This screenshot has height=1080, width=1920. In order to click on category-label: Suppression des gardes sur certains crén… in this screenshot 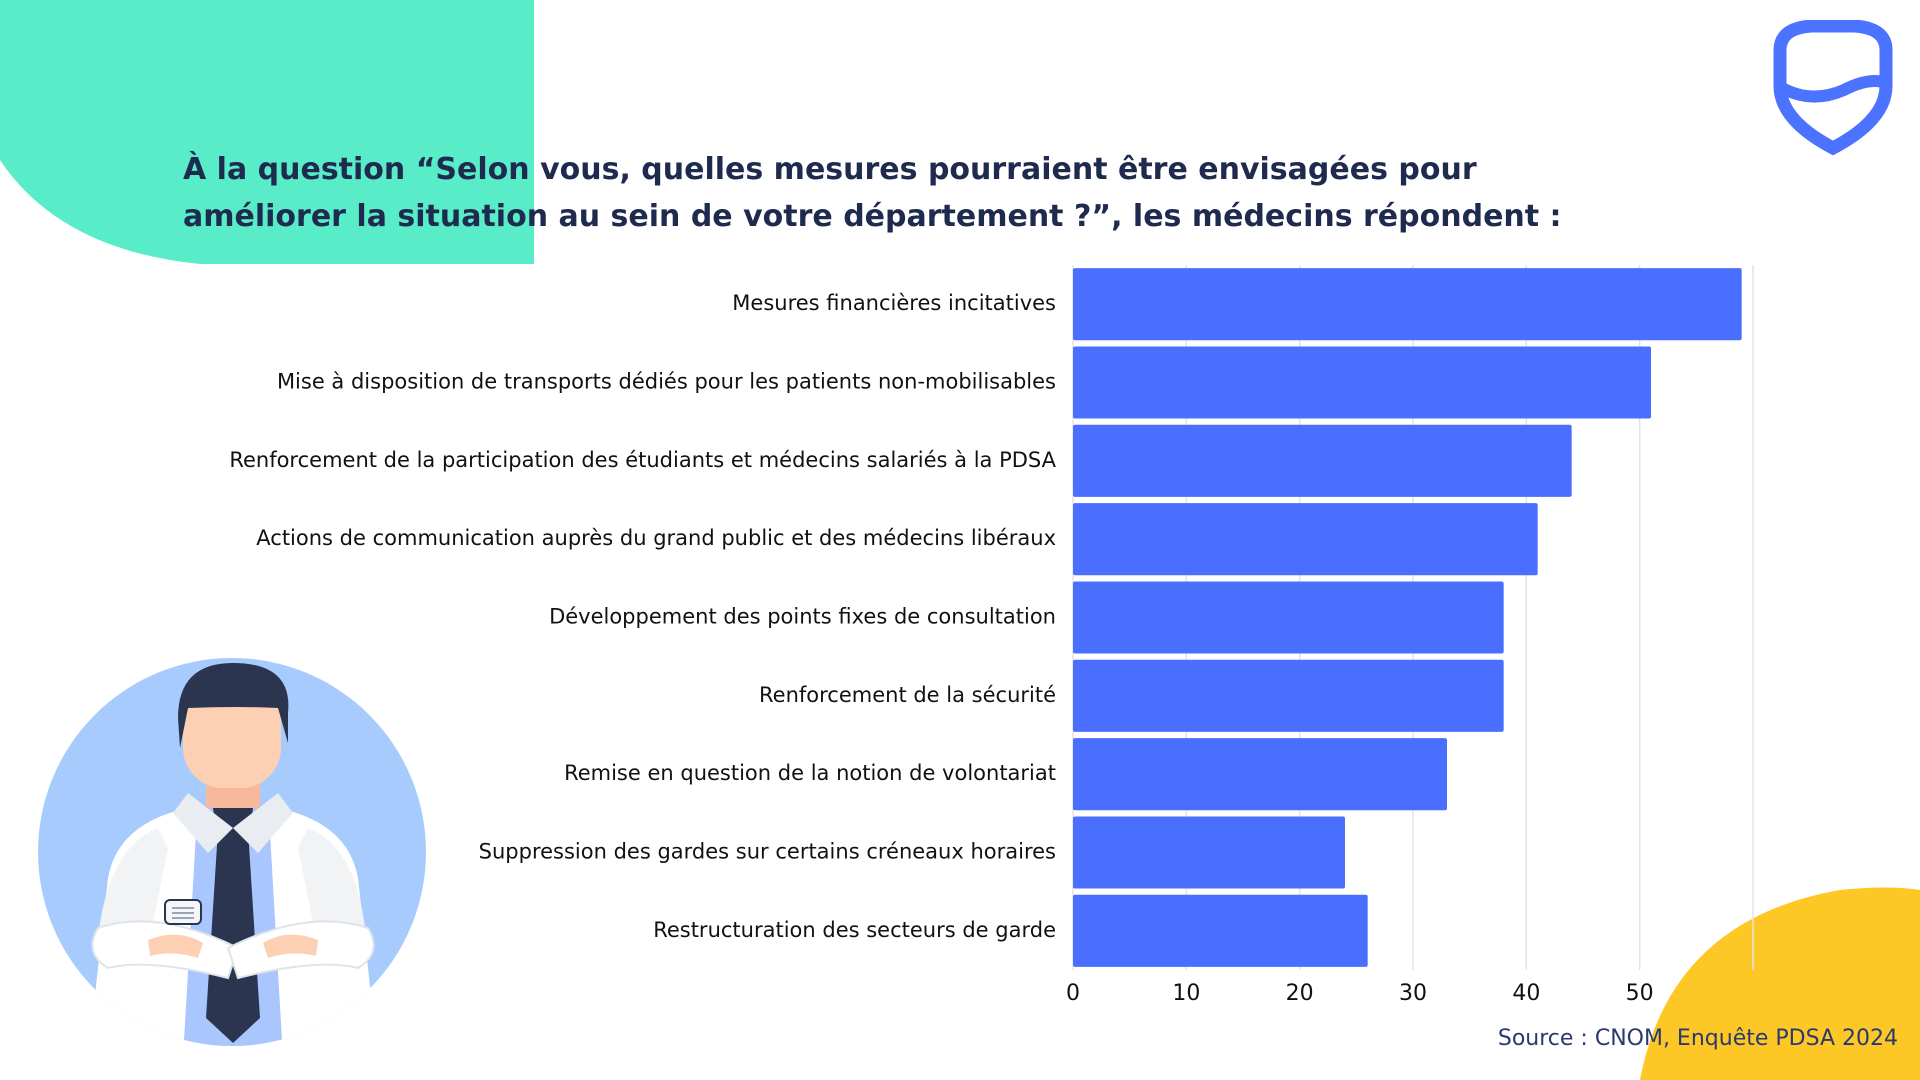, I will do `click(767, 852)`.